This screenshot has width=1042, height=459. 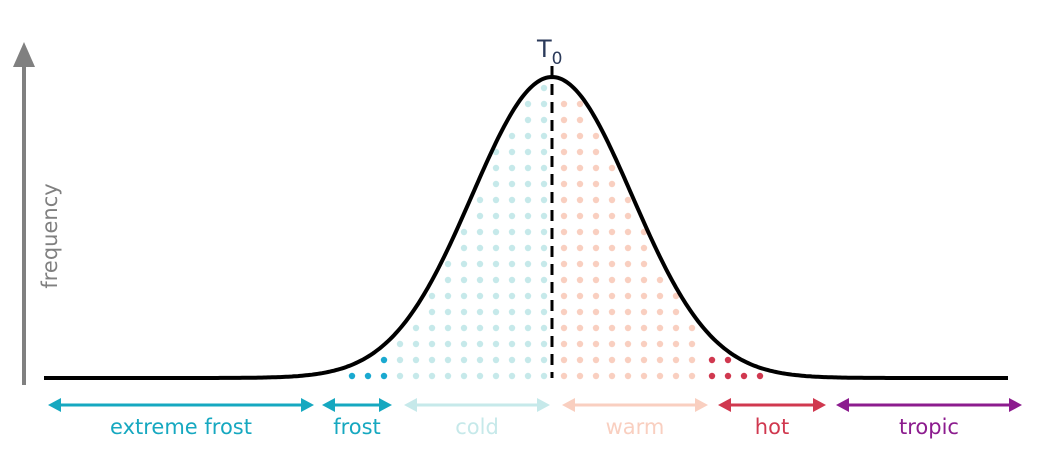 I want to click on range-warm-right-head, so click(x=701, y=405).